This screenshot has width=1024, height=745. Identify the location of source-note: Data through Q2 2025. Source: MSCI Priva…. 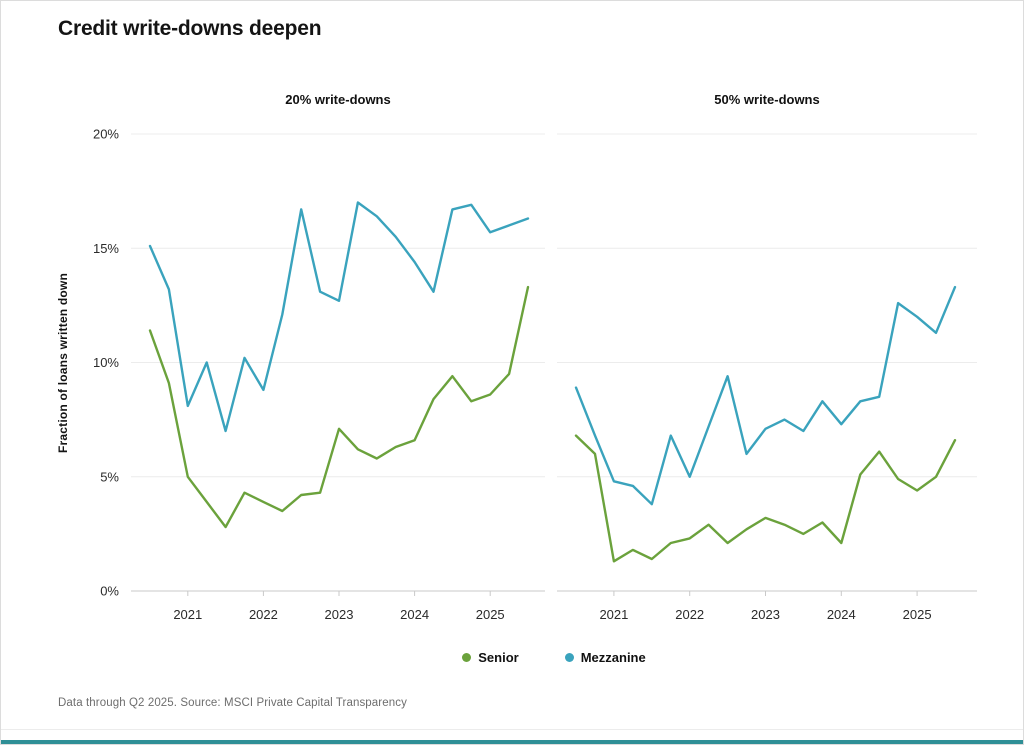
(232, 703).